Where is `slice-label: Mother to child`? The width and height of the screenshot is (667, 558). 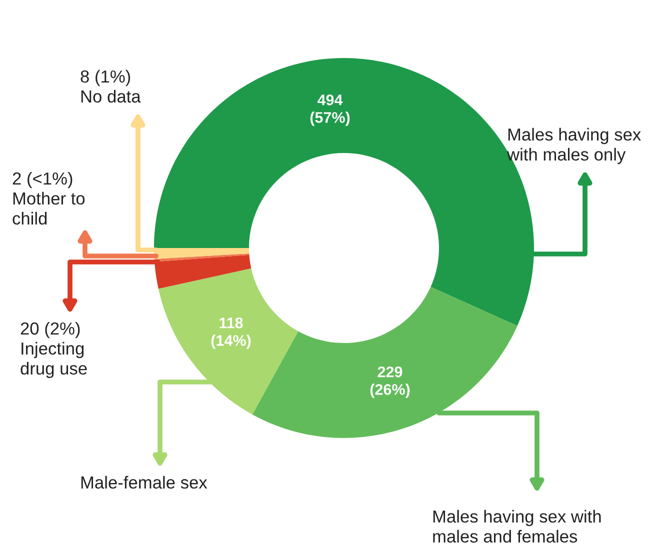 slice-label: Mother to child is located at coordinates (48, 208).